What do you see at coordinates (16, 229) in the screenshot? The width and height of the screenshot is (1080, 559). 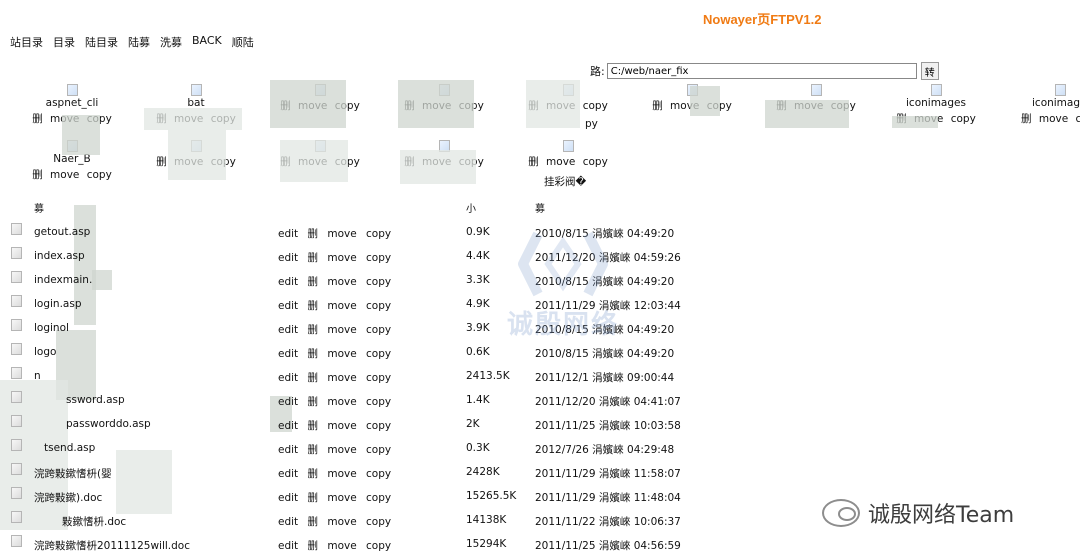 I see `file-icon` at bounding box center [16, 229].